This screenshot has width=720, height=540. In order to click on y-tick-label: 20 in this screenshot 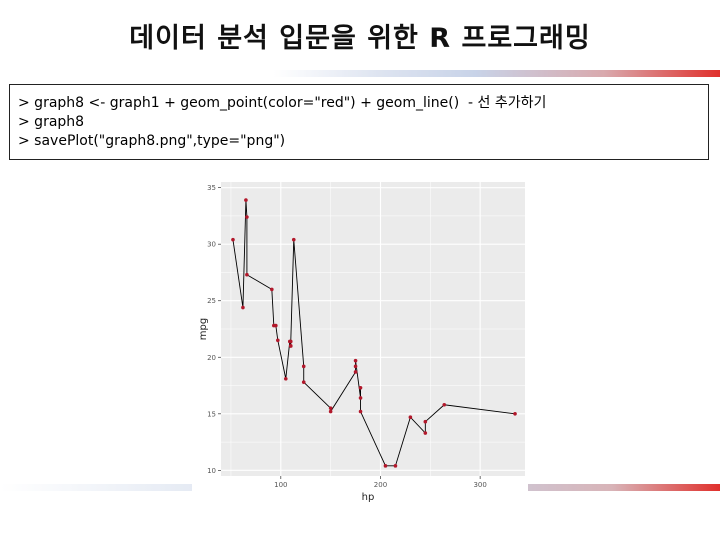, I will do `click(211, 358)`.